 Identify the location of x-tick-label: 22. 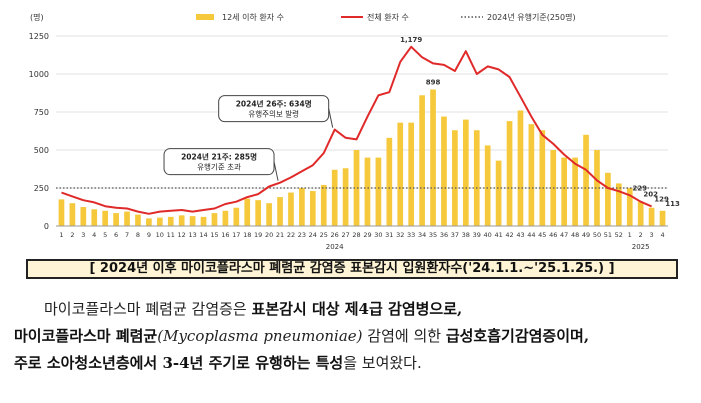
(291, 235).